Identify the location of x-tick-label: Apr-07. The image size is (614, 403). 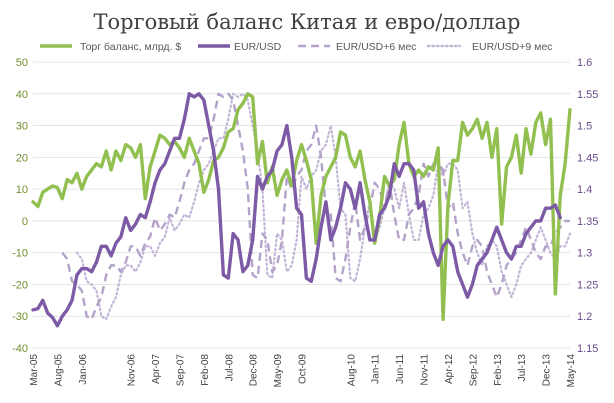
(156, 369).